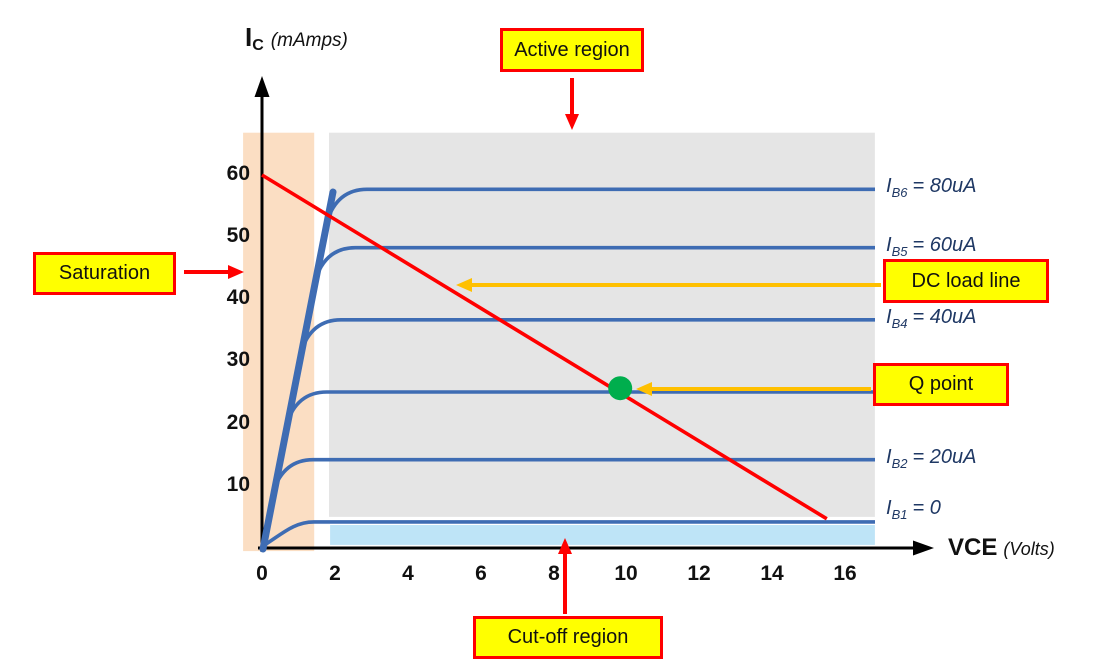  I want to click on callout-q-point: Q point, so click(941, 384).